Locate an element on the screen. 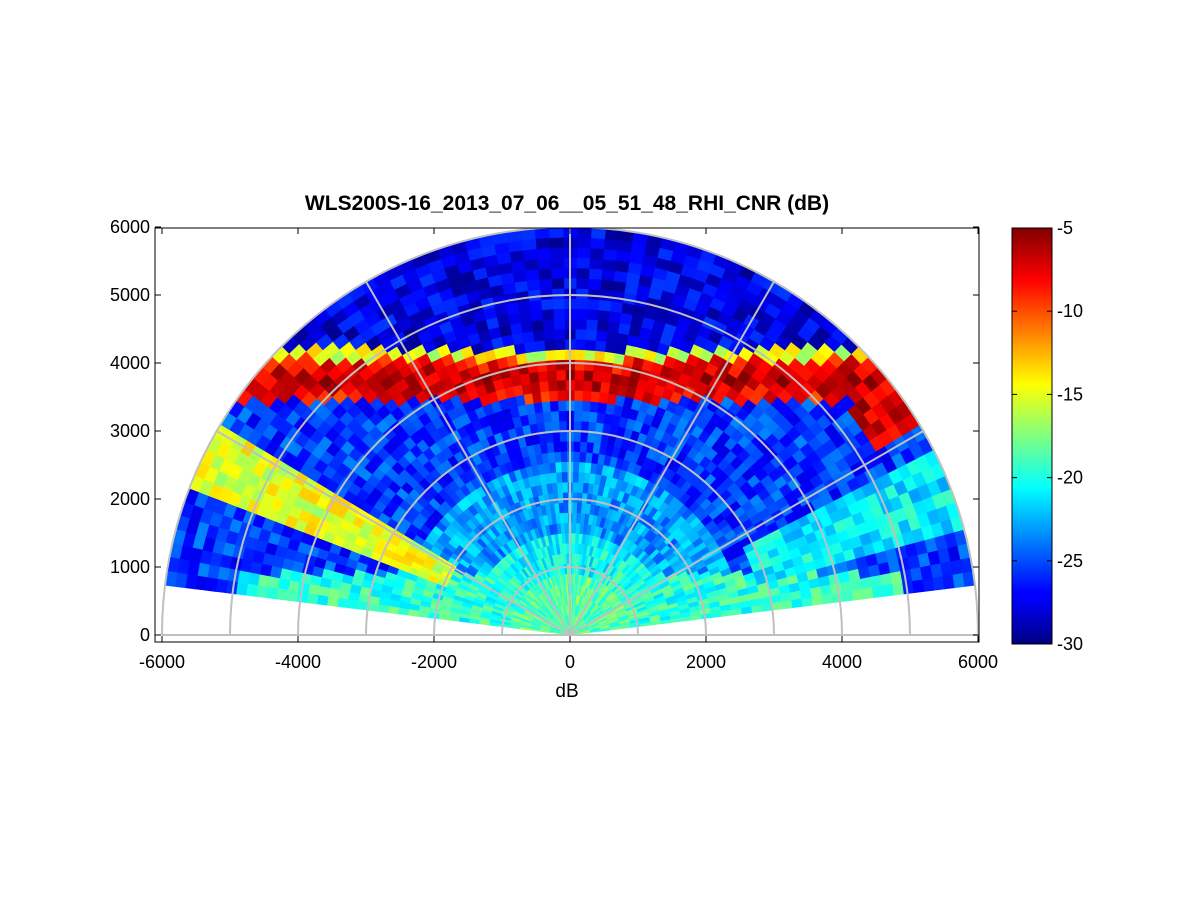 The width and height of the screenshot is (1201, 901). y-tick-label: 0 is located at coordinates (145, 635).